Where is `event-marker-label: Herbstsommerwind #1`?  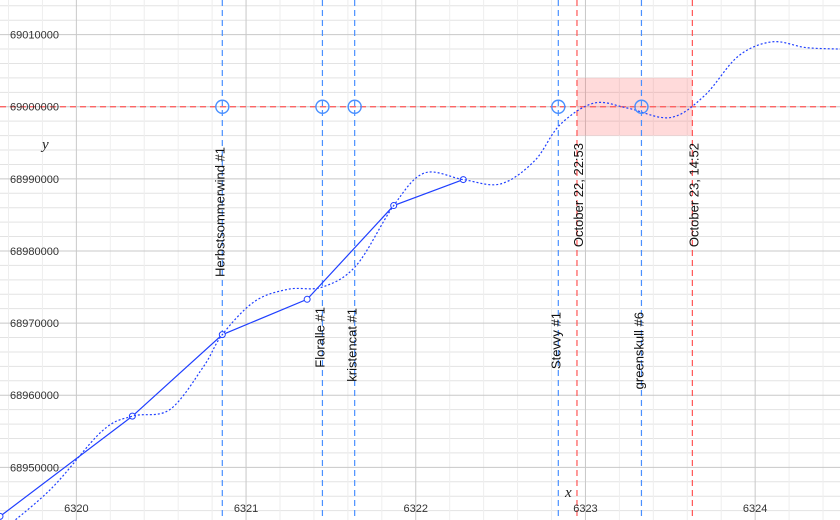
event-marker-label: Herbstsommerwind #1 is located at coordinates (219, 212).